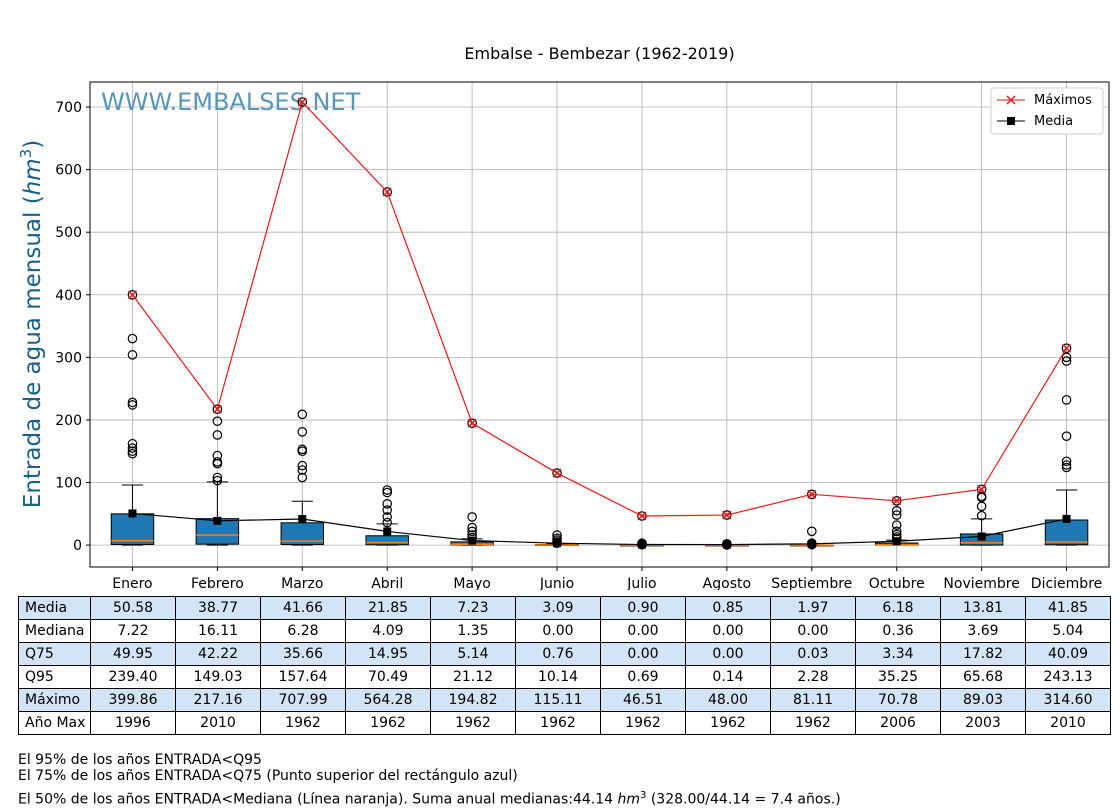 The height and width of the screenshot is (810, 1120). Describe the element at coordinates (898, 631) in the screenshot. I see `table-cell: 0.36` at that location.